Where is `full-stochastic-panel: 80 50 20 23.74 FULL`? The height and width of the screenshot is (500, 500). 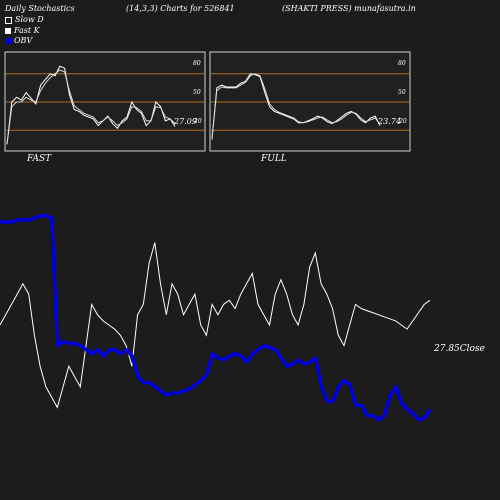
full-stochastic-panel: 80 50 20 23.74 FULL is located at coordinates (310, 107).